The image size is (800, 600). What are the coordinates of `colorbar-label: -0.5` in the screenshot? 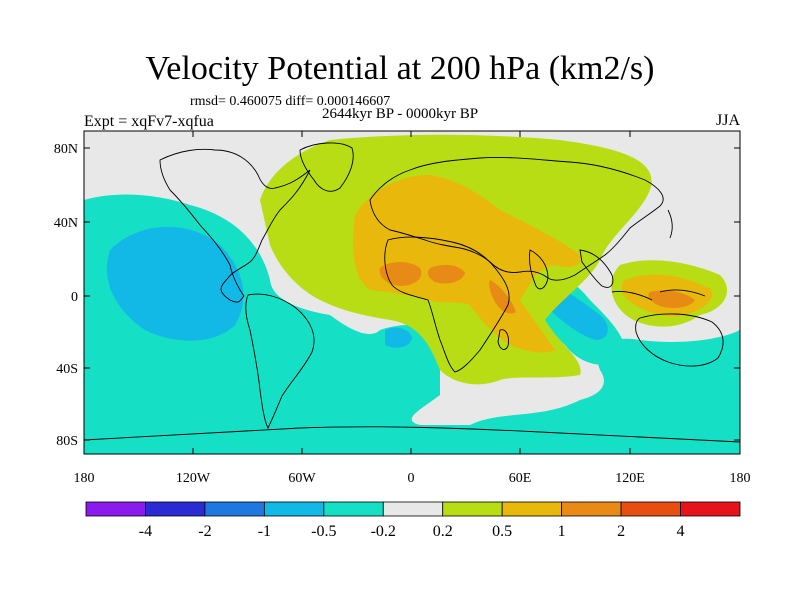 It's located at (323, 531).